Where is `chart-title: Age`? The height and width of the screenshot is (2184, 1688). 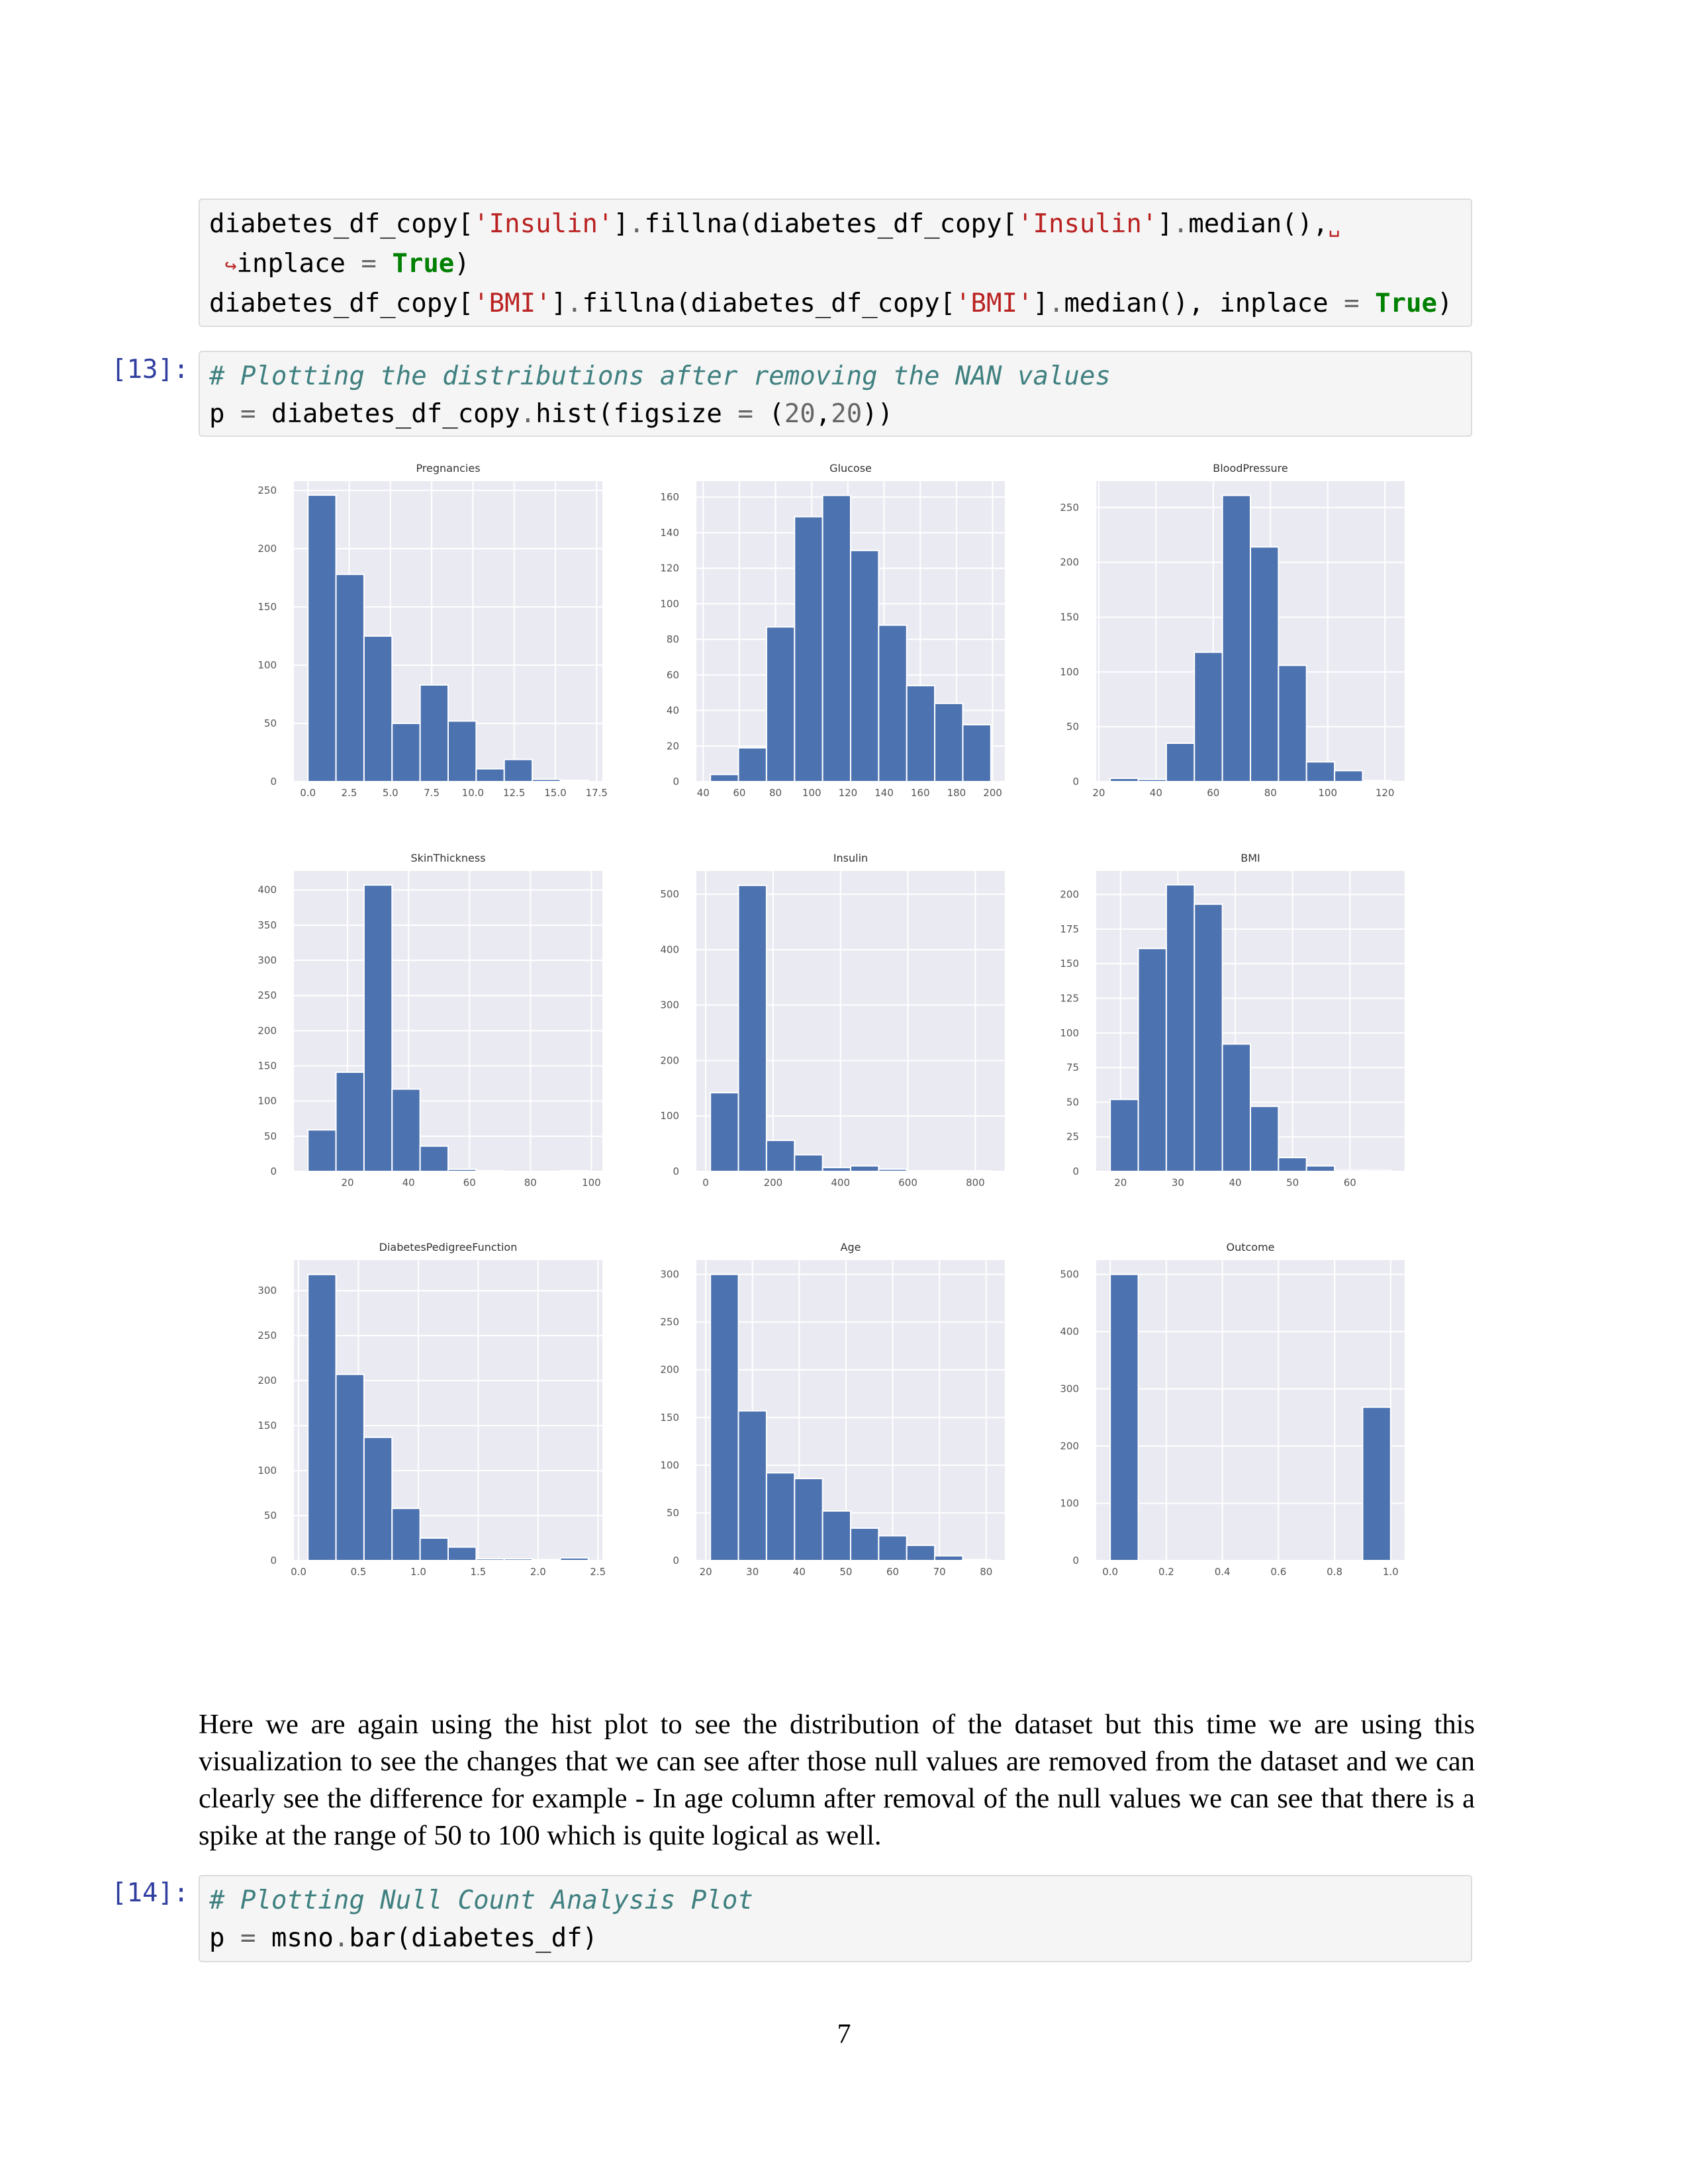 chart-title: Age is located at coordinates (851, 1247).